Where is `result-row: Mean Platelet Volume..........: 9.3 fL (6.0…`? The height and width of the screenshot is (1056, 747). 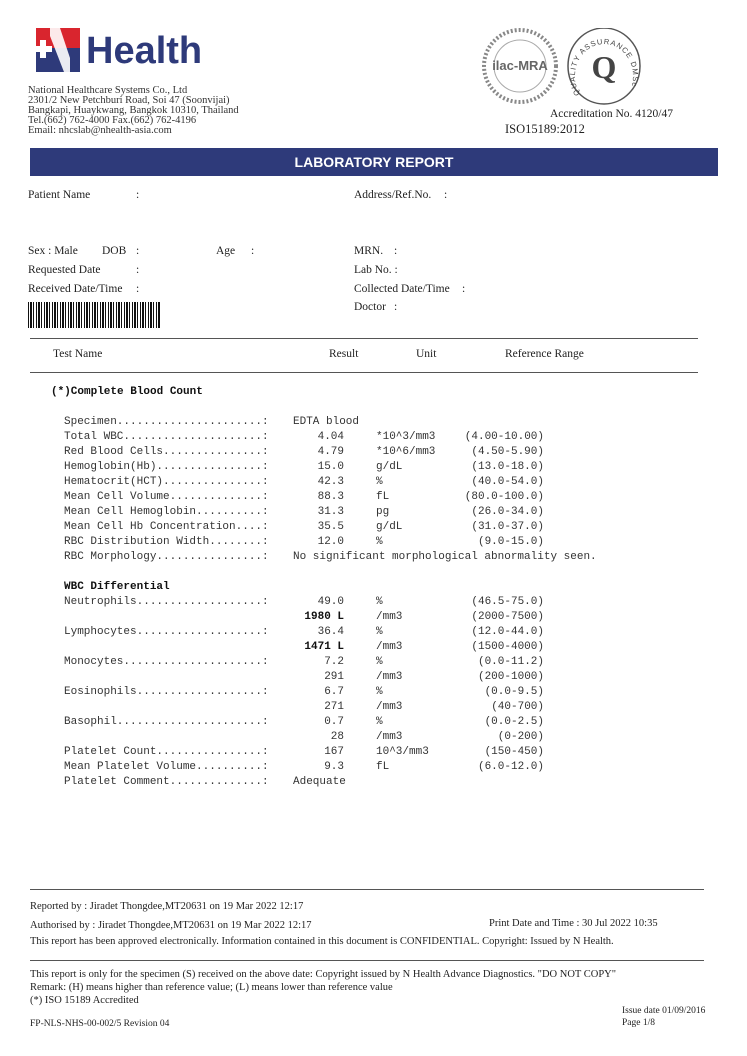 result-row: Mean Platelet Volume..........: 9.3 fL (6.0… is located at coordinates (364, 768).